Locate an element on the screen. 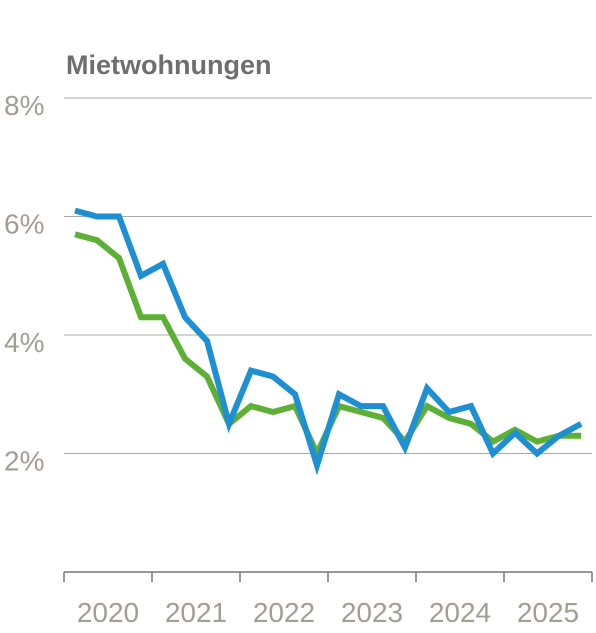 The image size is (596, 633). x-tick-label-2024: 2024 is located at coordinates (460, 612).